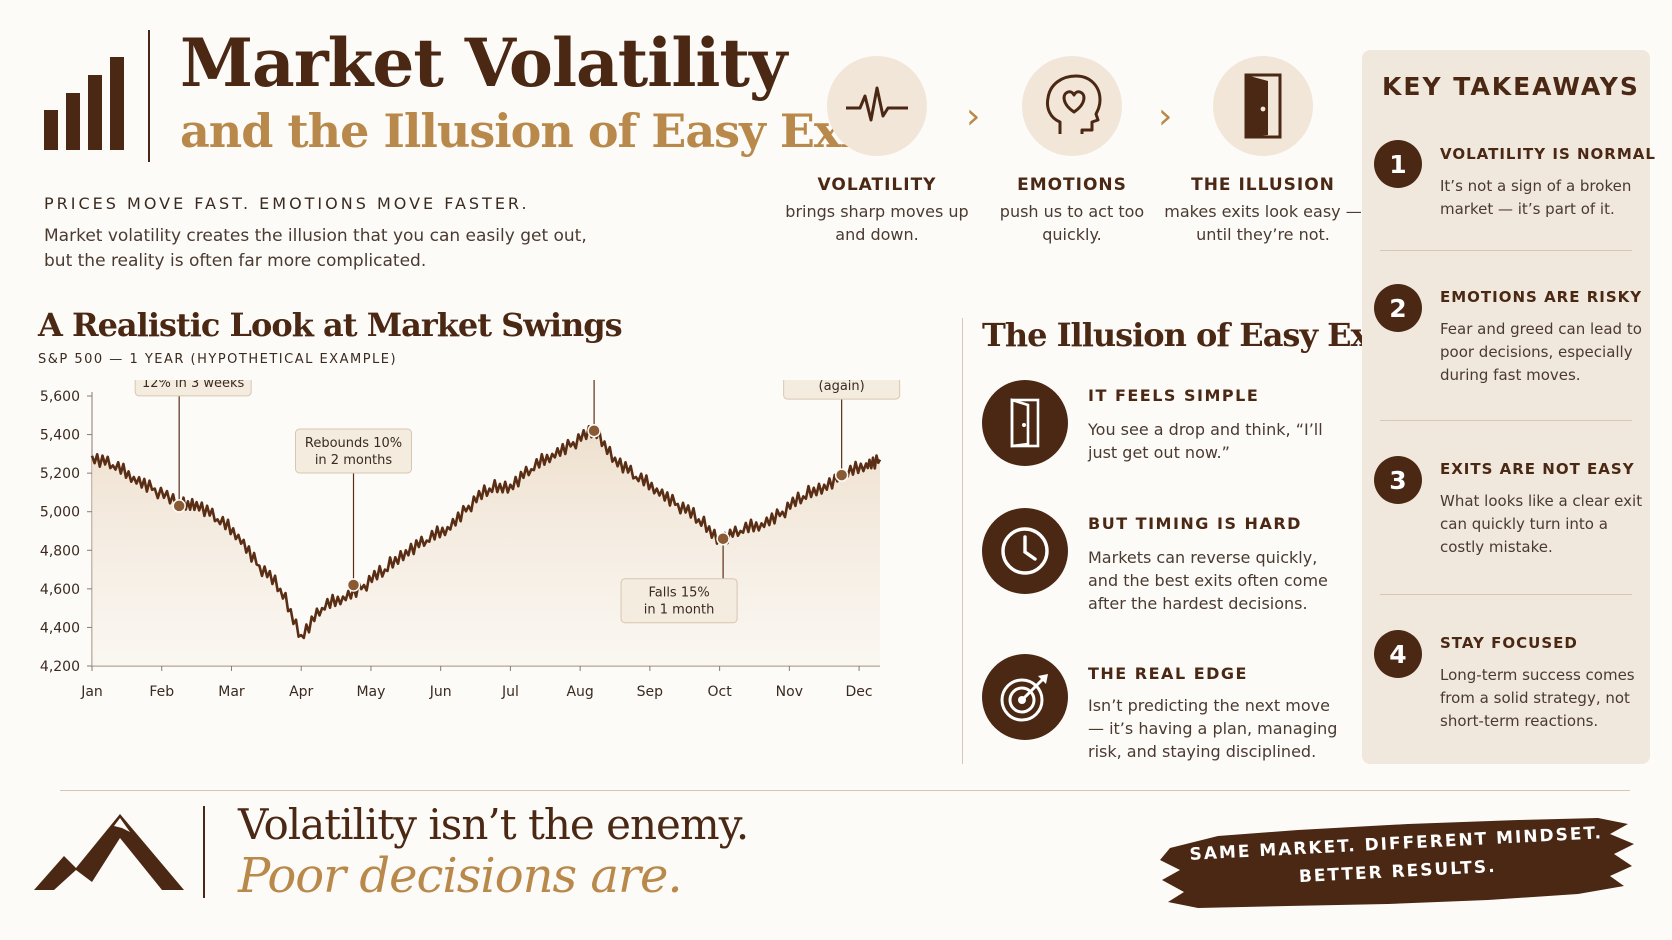  I want to click on chart-title: A Realistic Look at Market Swings, so click(330, 325).